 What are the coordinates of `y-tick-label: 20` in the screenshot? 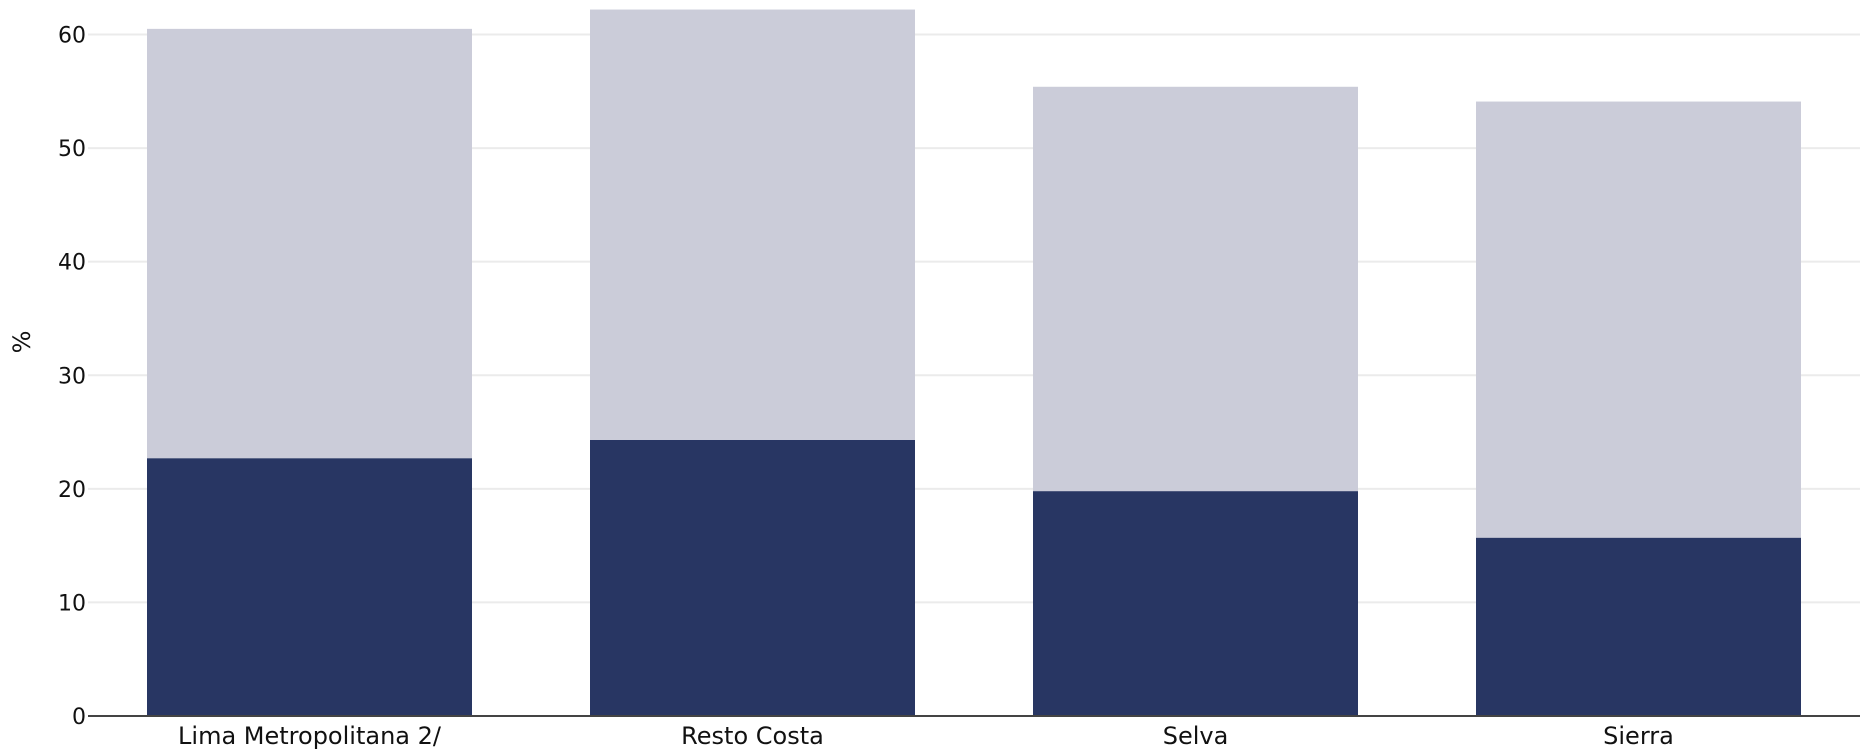 It's located at (72, 490).